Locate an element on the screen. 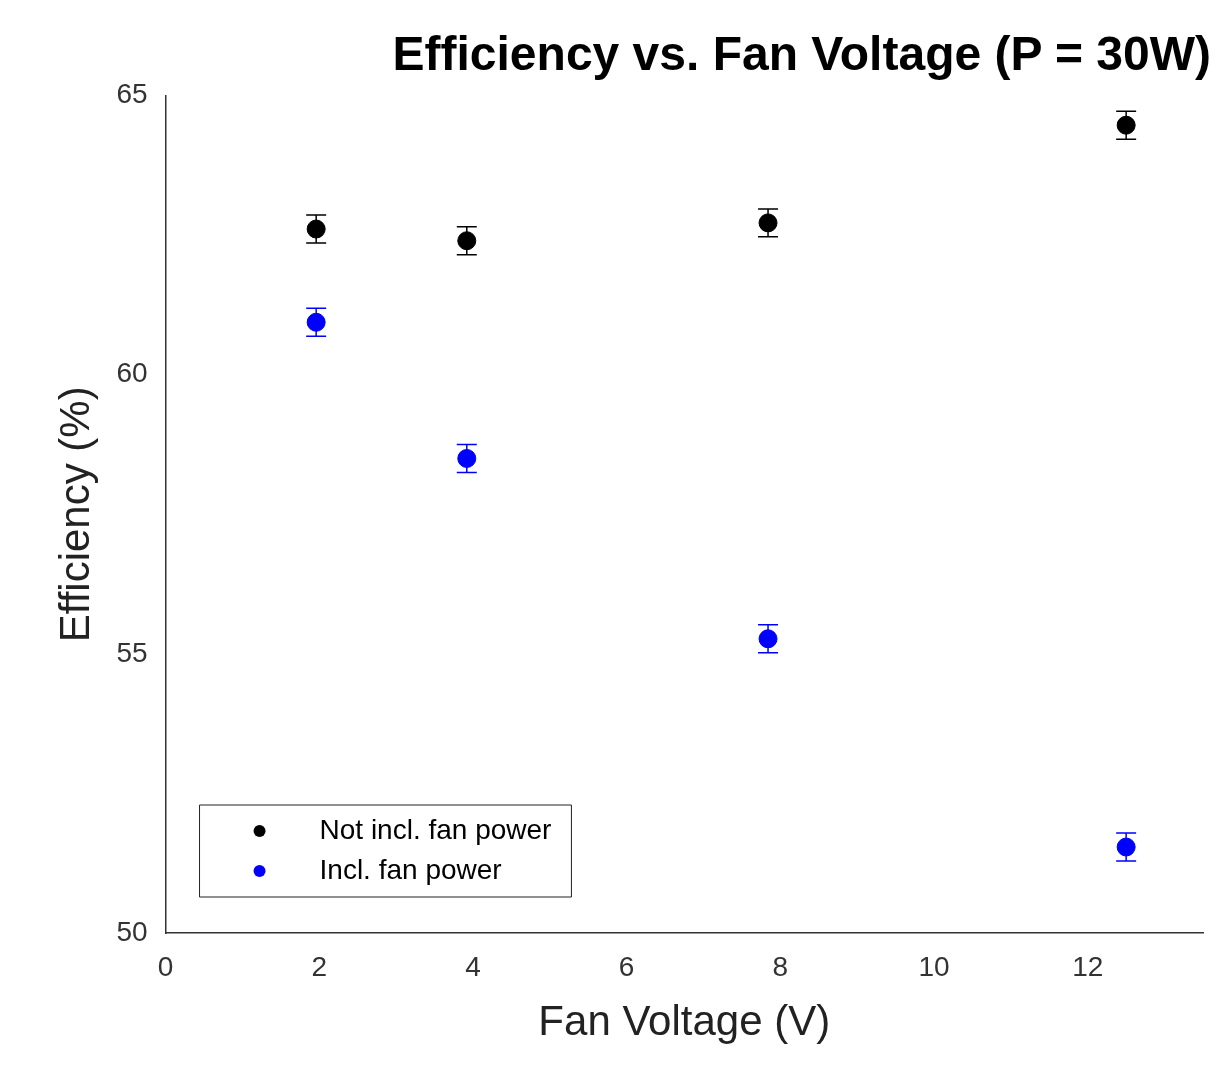 Image resolution: width=1225 pixels, height=1065 pixels. y-tick-label: 60 is located at coordinates (132, 373).